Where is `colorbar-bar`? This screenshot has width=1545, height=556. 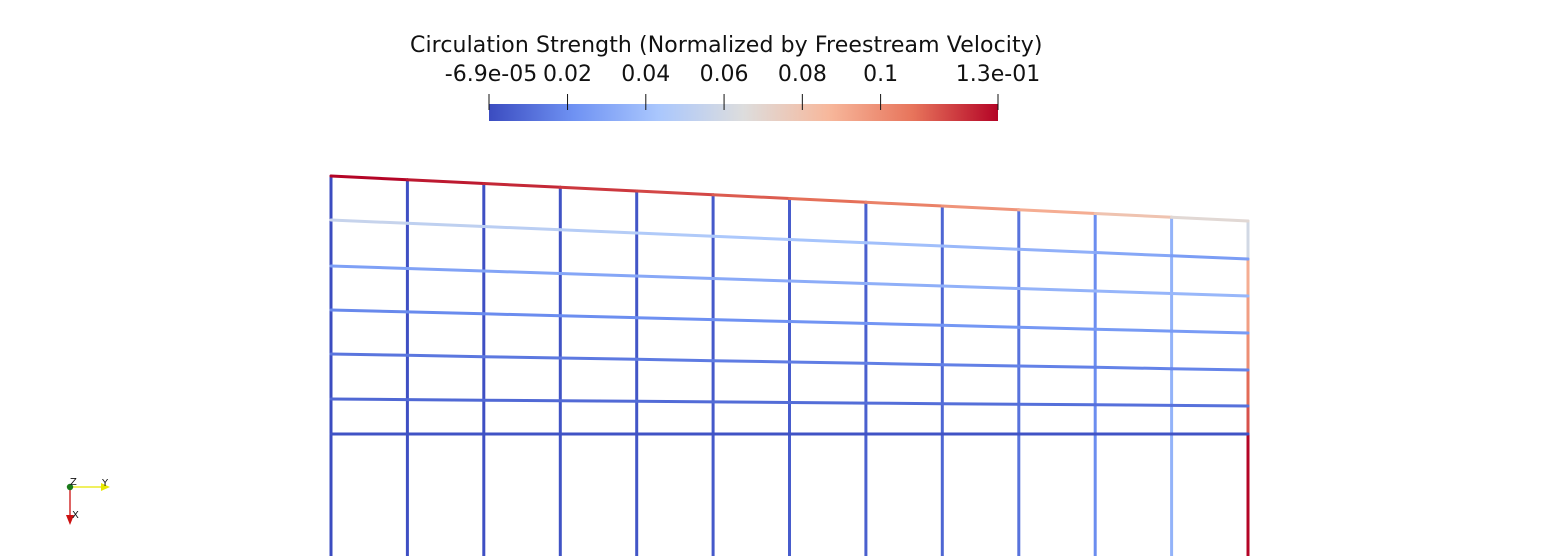 colorbar-bar is located at coordinates (743, 112).